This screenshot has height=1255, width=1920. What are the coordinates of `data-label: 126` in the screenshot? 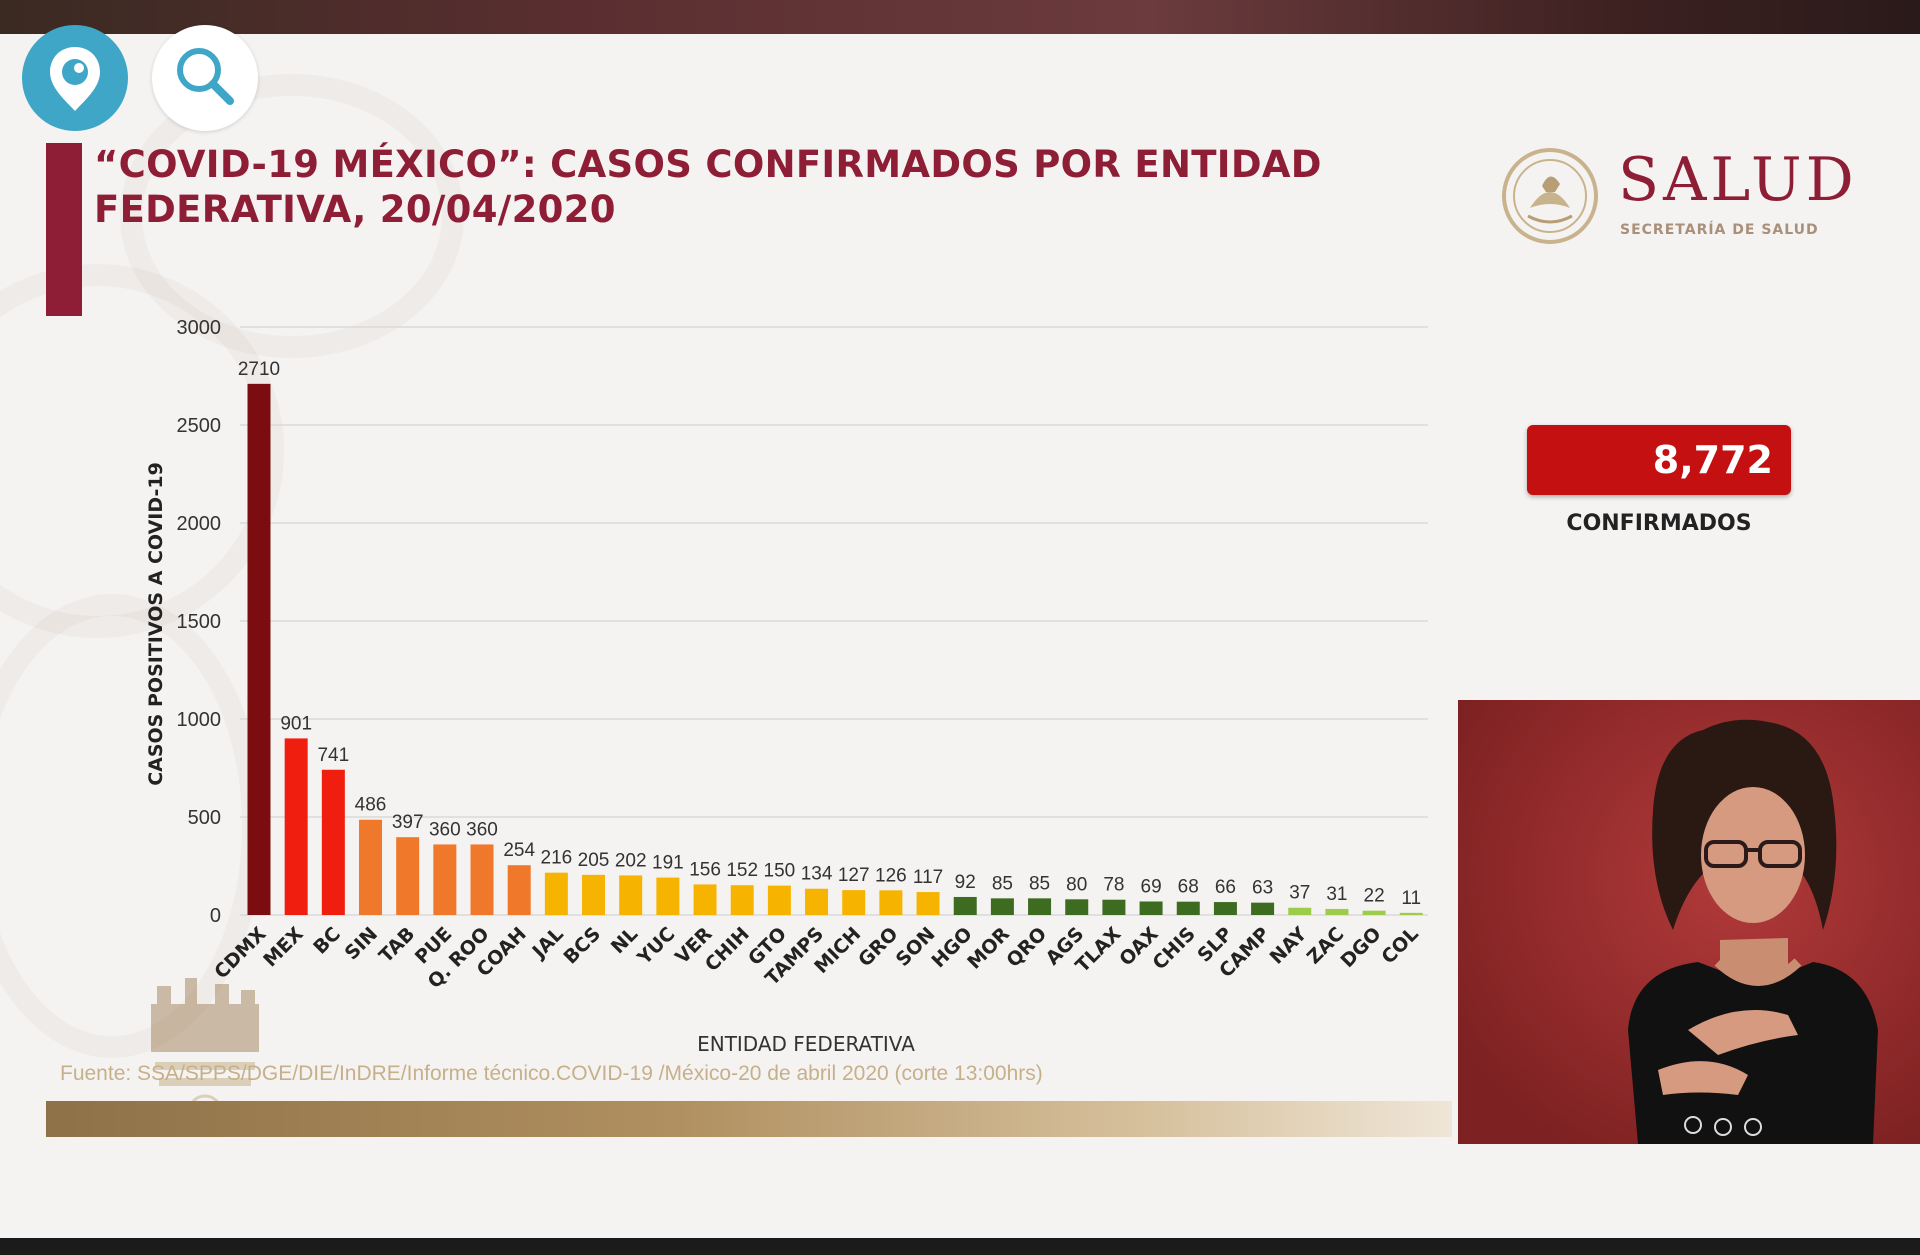 It's located at (891, 875).